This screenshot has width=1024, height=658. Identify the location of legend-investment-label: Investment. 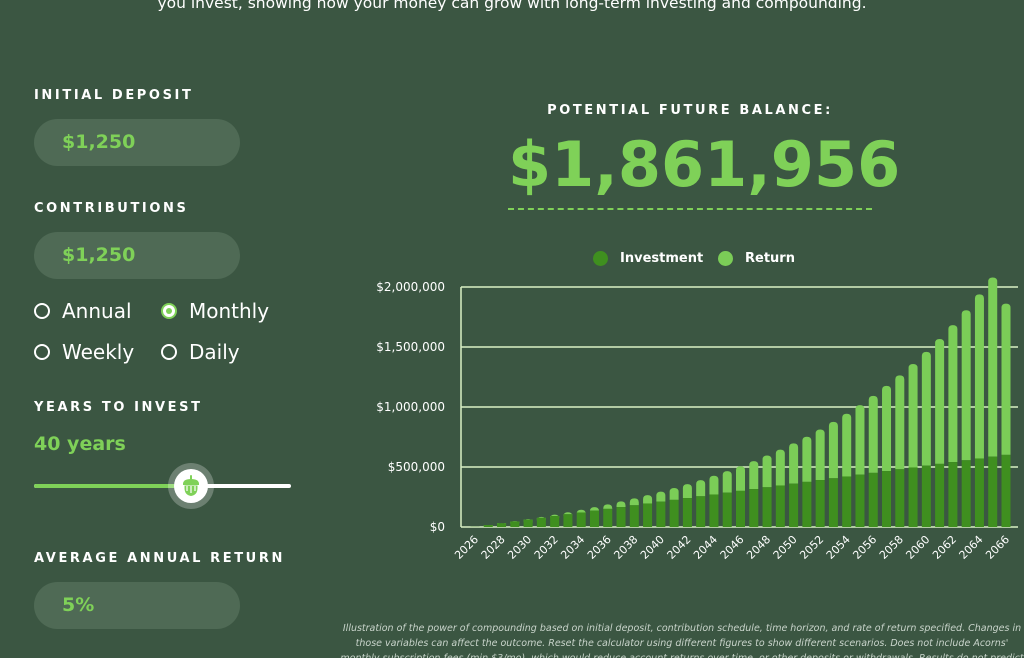
(662, 258).